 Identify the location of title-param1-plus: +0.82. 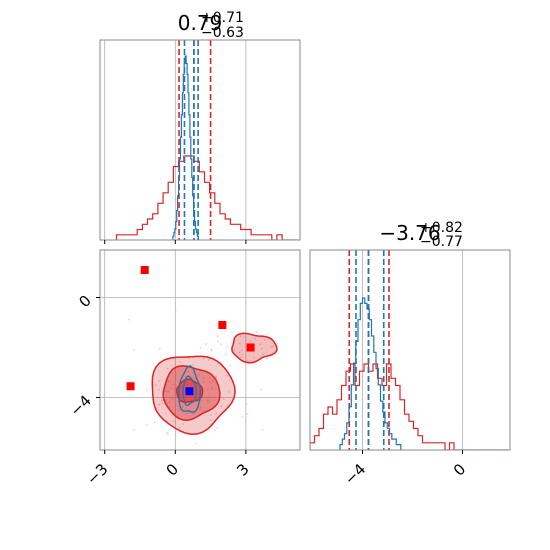
(441, 228).